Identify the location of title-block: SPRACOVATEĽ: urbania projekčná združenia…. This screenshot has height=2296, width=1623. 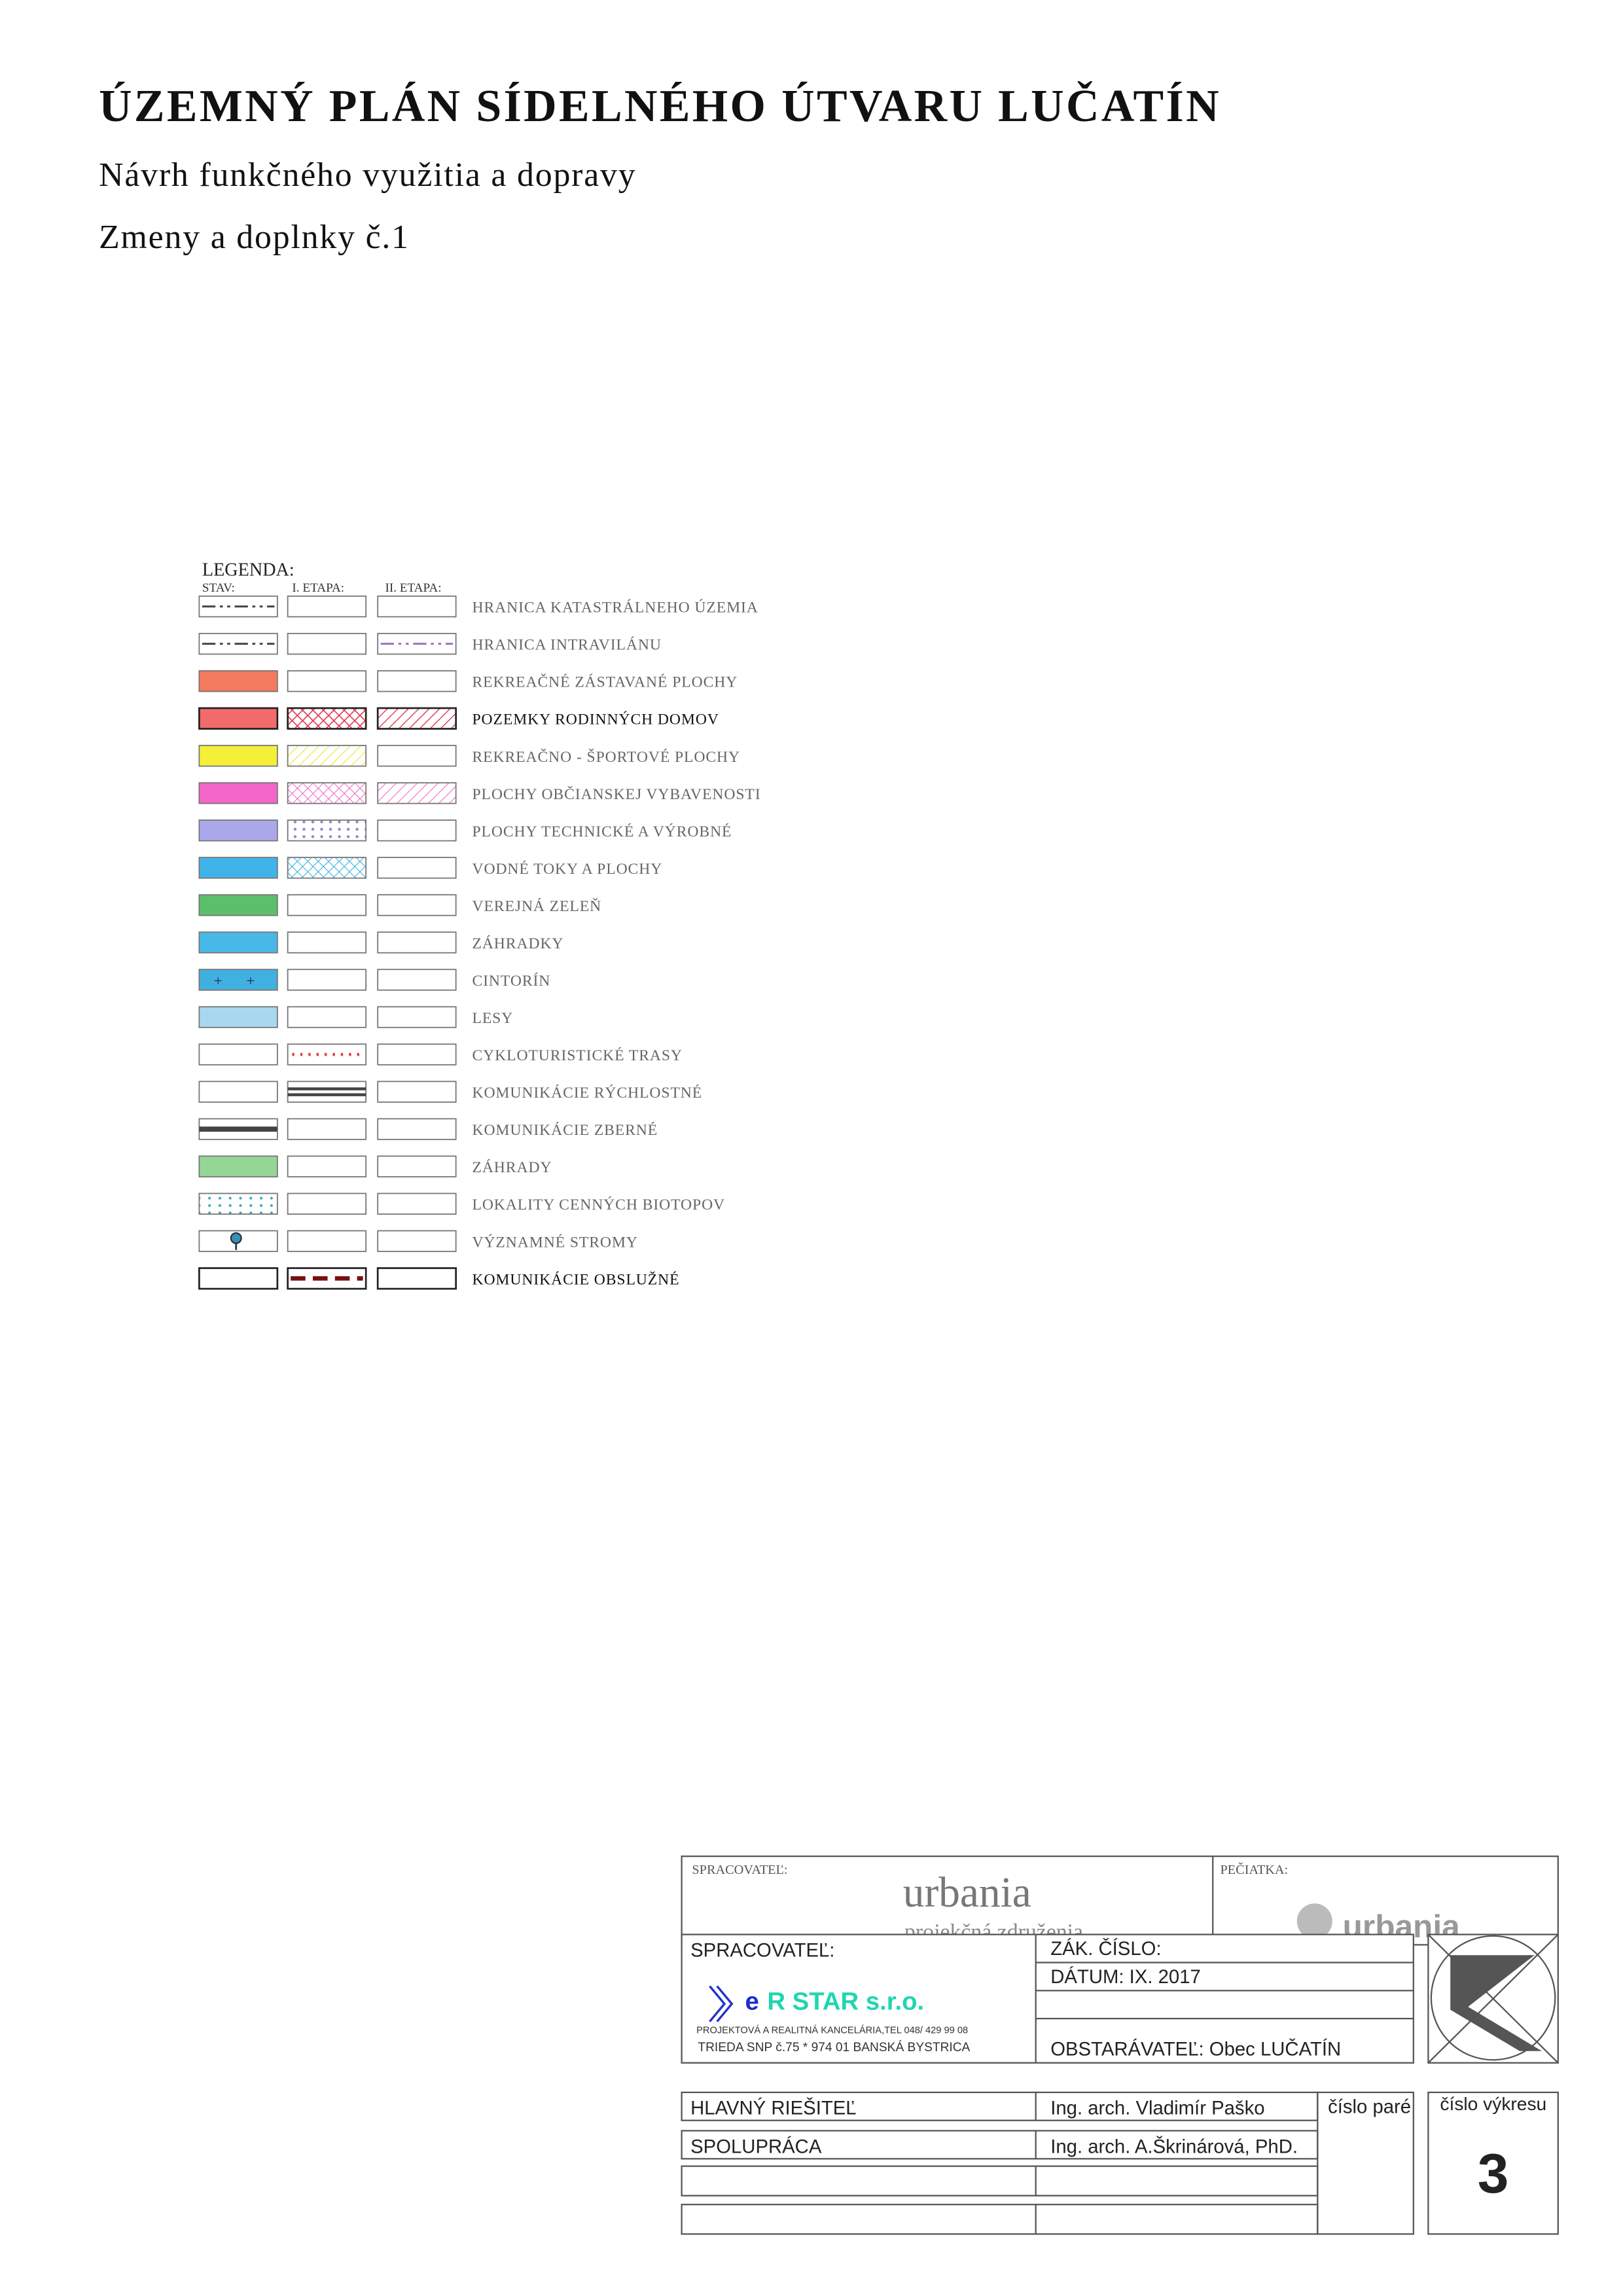
(1120, 2046).